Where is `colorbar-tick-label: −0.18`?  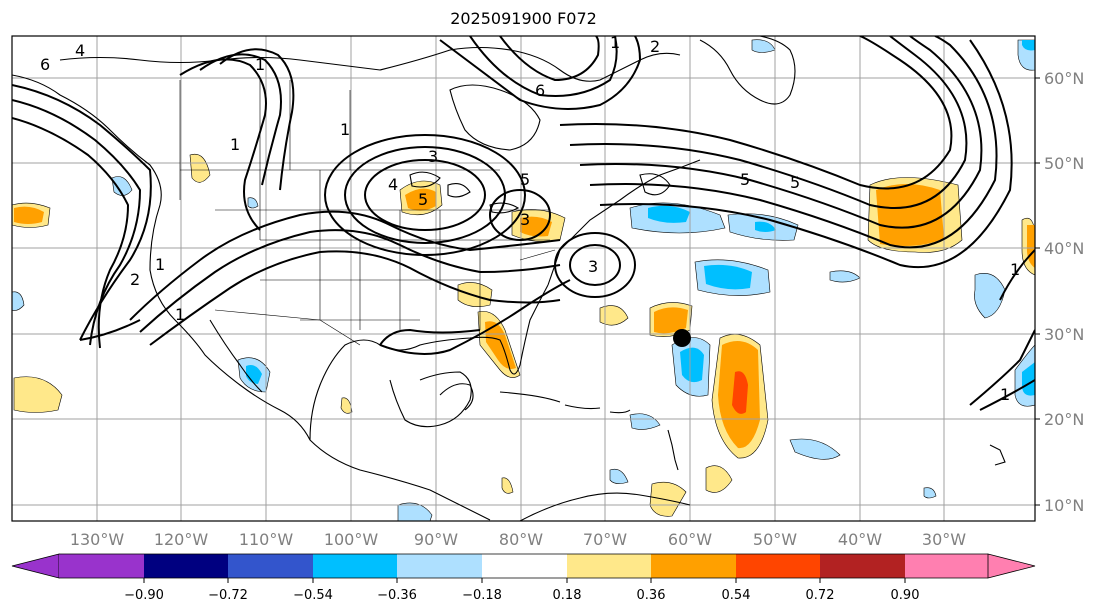
colorbar-tick-label: −0.18 is located at coordinates (482, 595).